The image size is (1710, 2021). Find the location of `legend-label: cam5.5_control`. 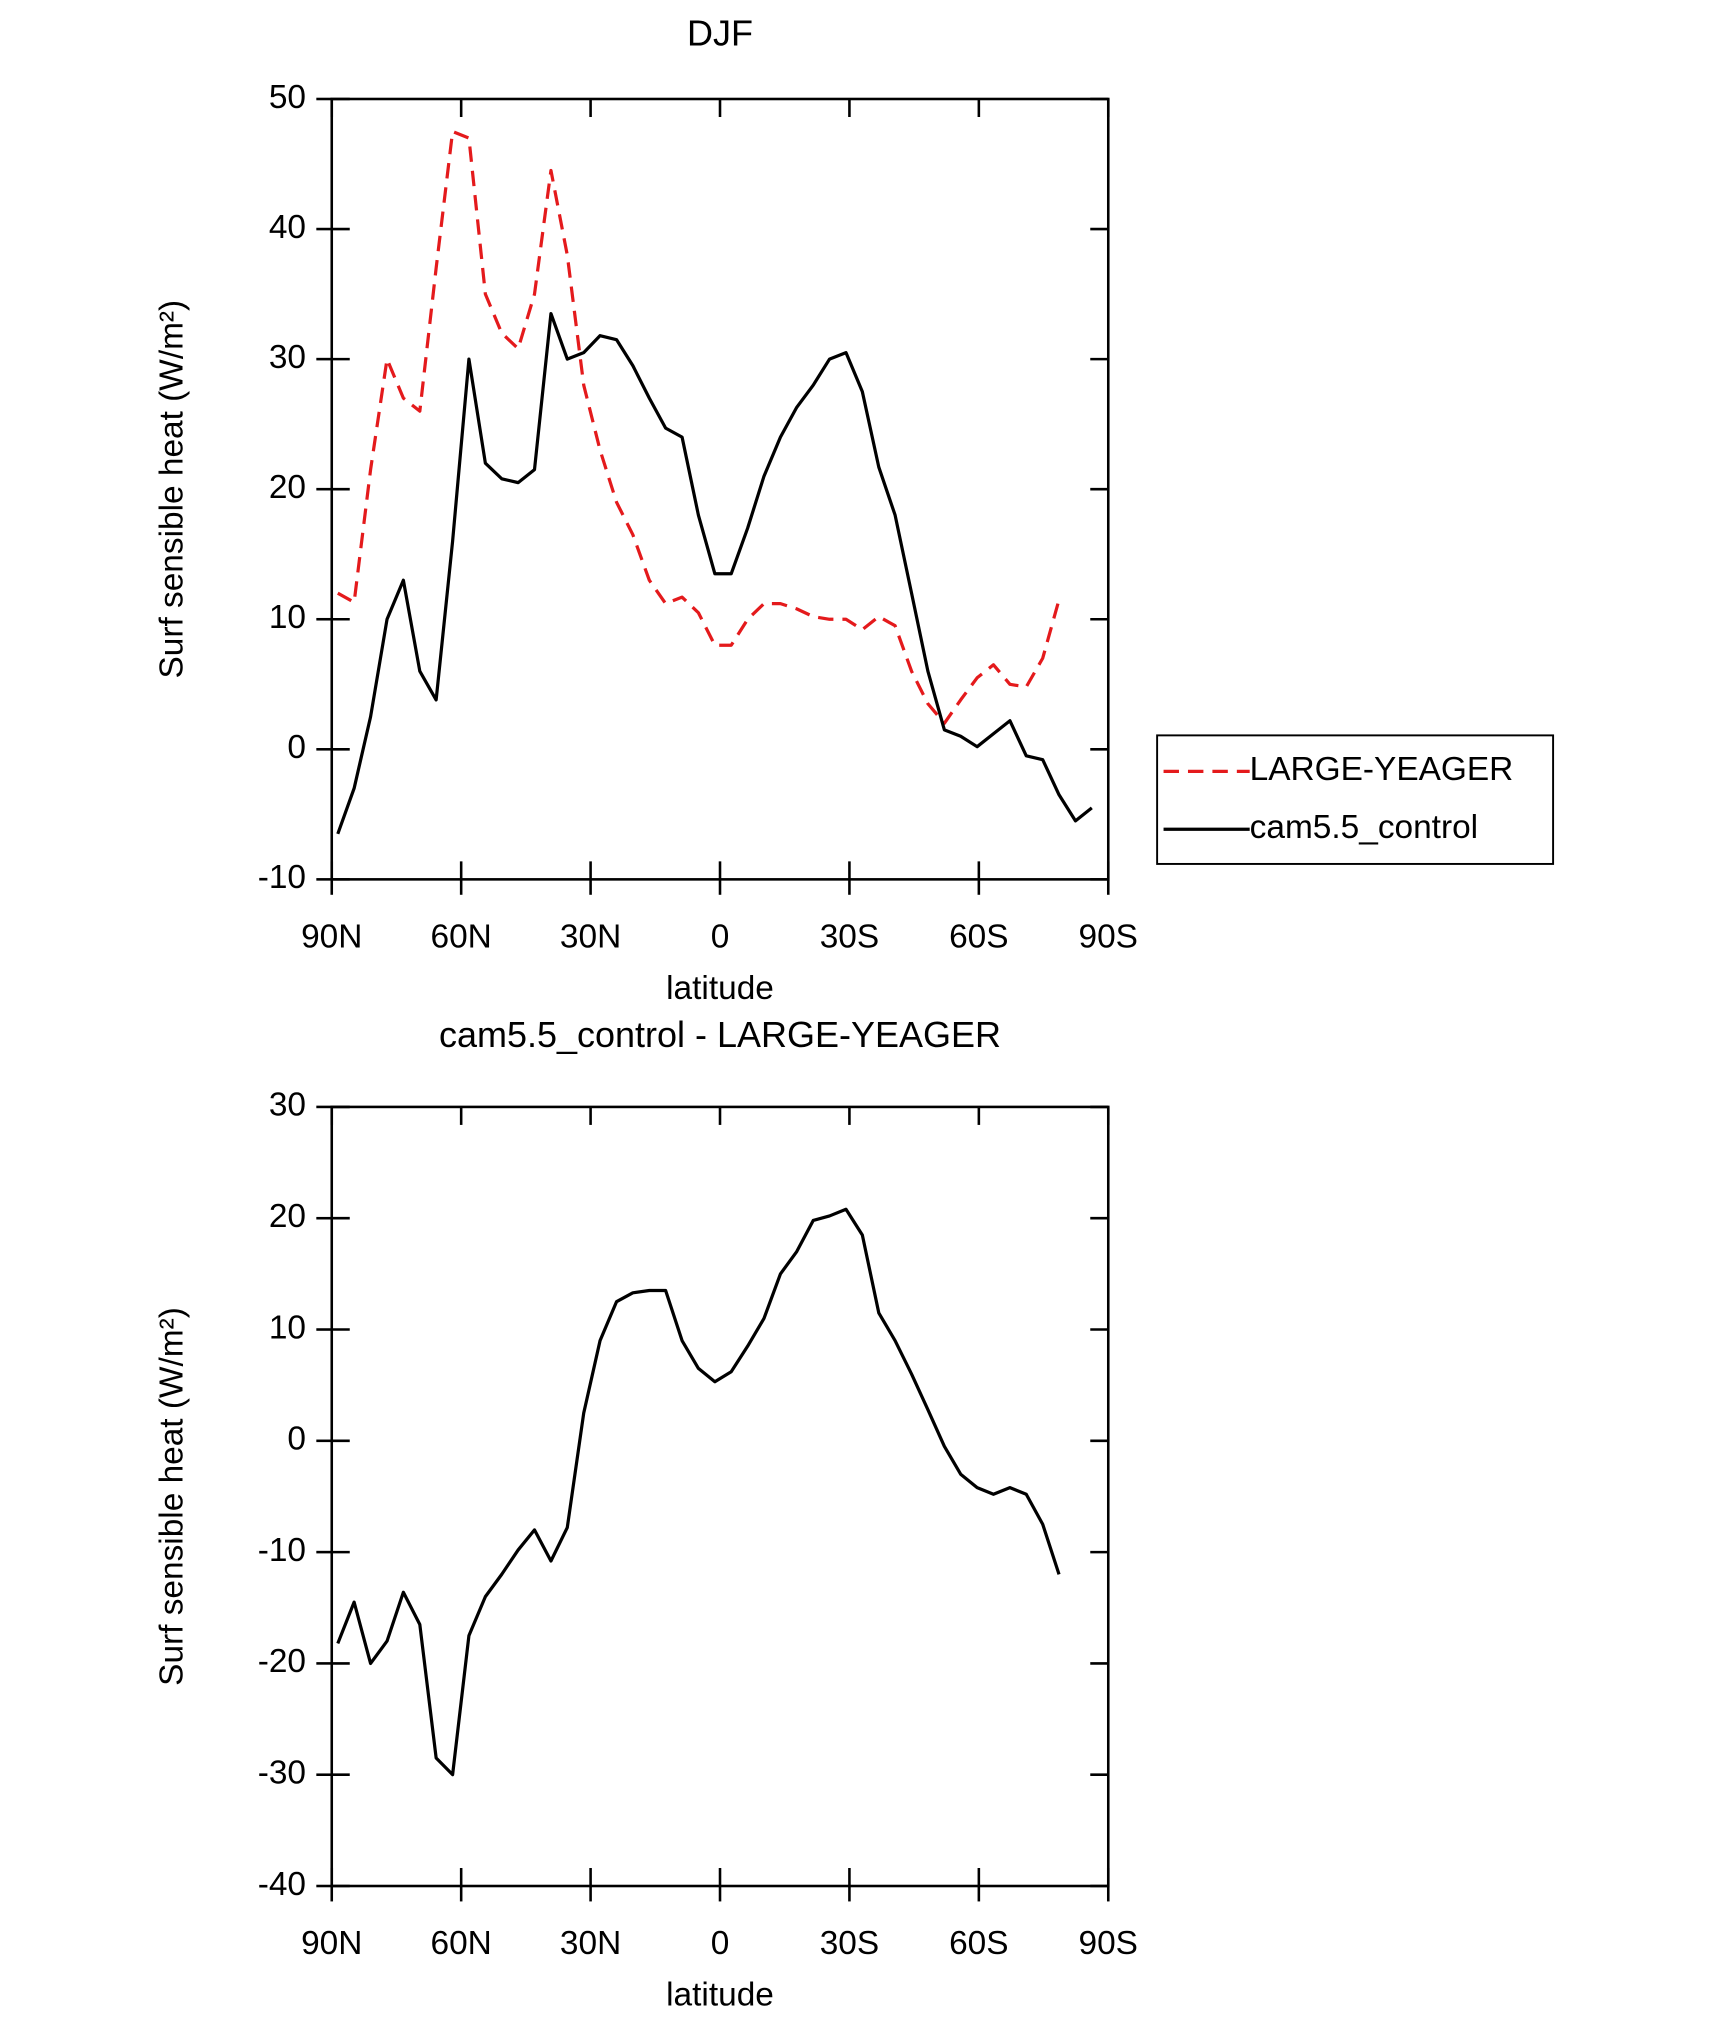

legend-label: cam5.5_control is located at coordinates (1364, 827).